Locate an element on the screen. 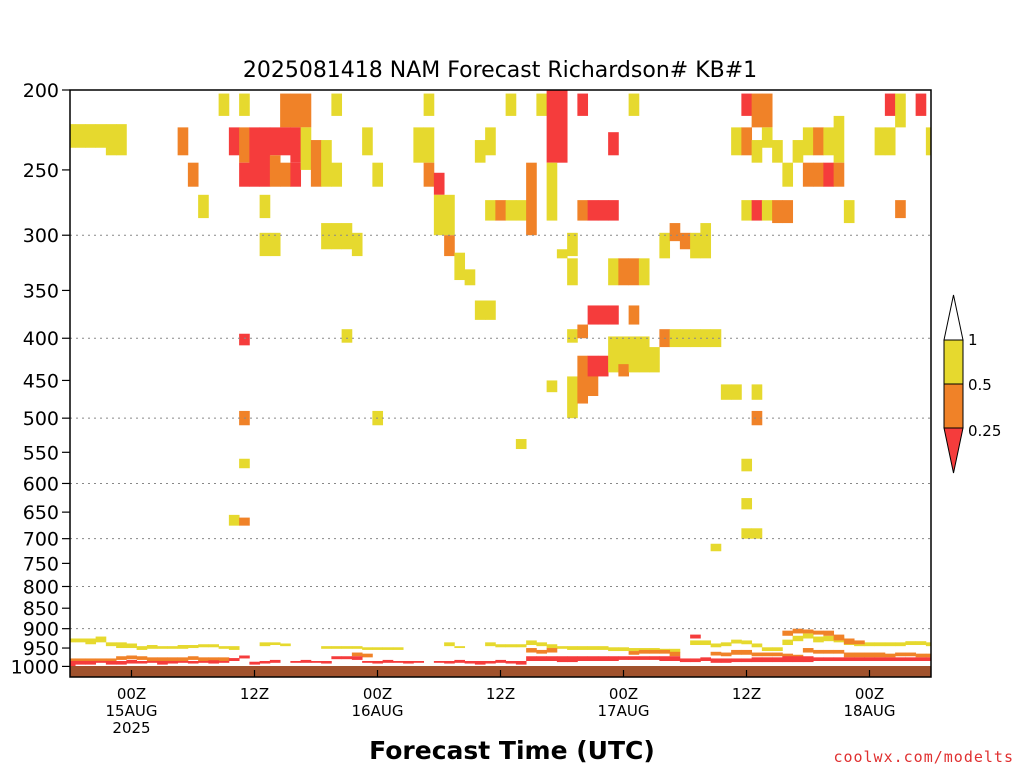  y-tick-label: 850 is located at coordinates (41, 609).